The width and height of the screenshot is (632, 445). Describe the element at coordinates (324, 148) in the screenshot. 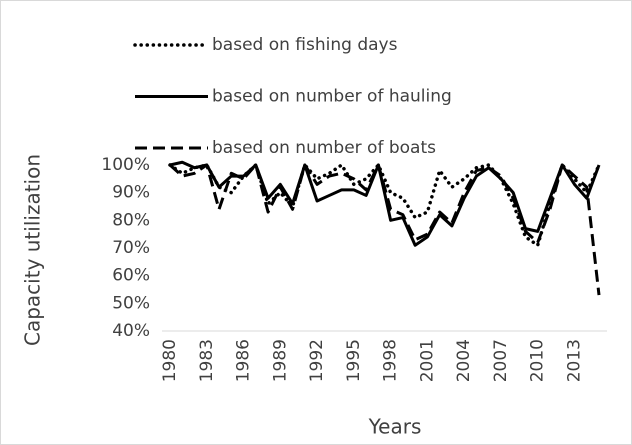

I see `legend-label: based on number of boats` at that location.